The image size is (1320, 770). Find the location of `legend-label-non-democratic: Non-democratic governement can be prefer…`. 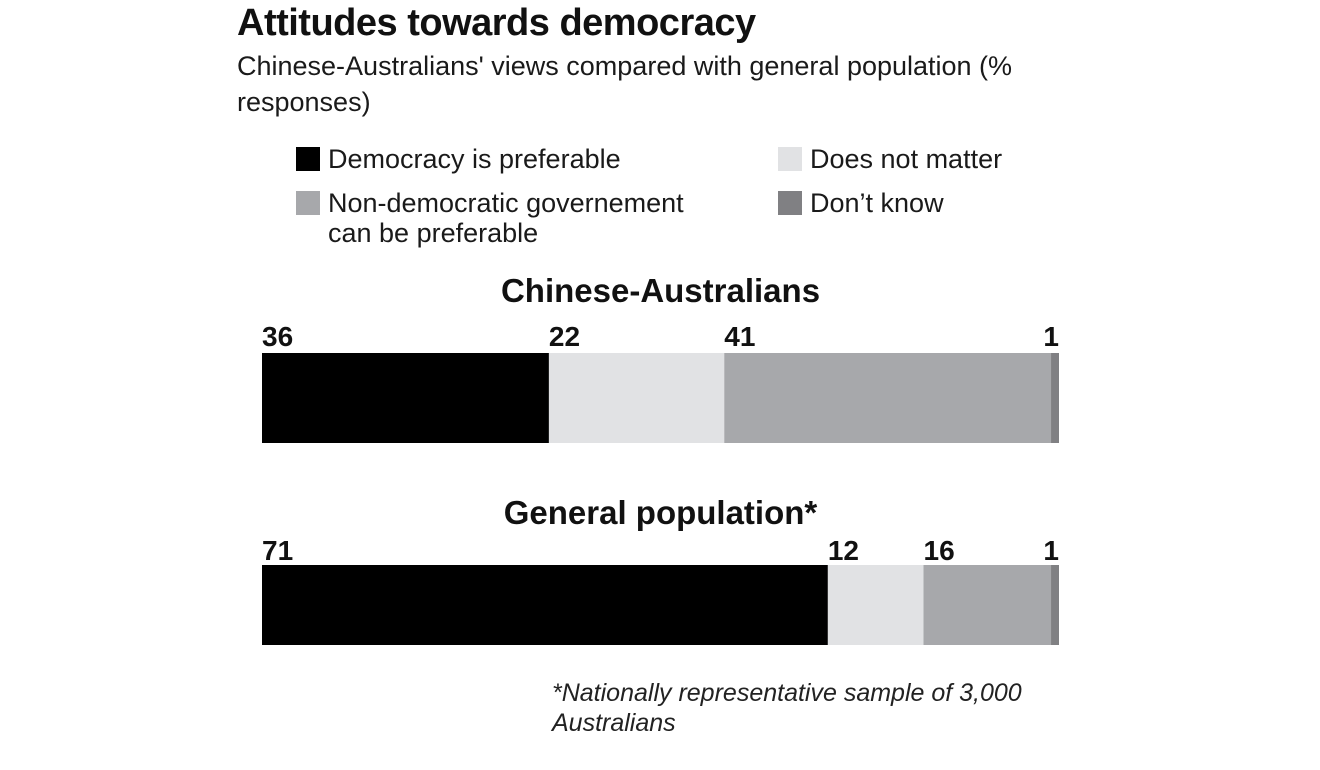

legend-label-non-democratic: Non-democratic governement can be prefer… is located at coordinates (506, 218).